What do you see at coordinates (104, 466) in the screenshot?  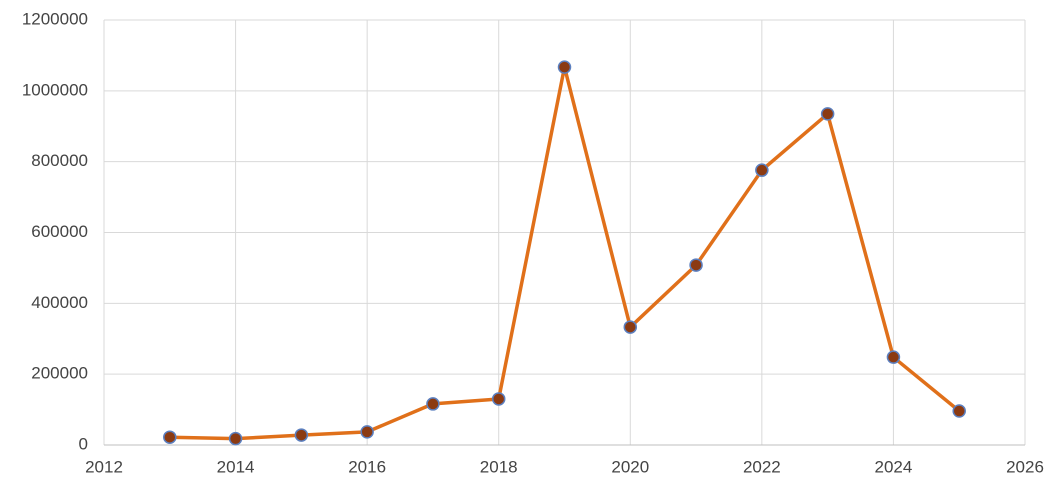 I see `x-tick-label: 2012` at bounding box center [104, 466].